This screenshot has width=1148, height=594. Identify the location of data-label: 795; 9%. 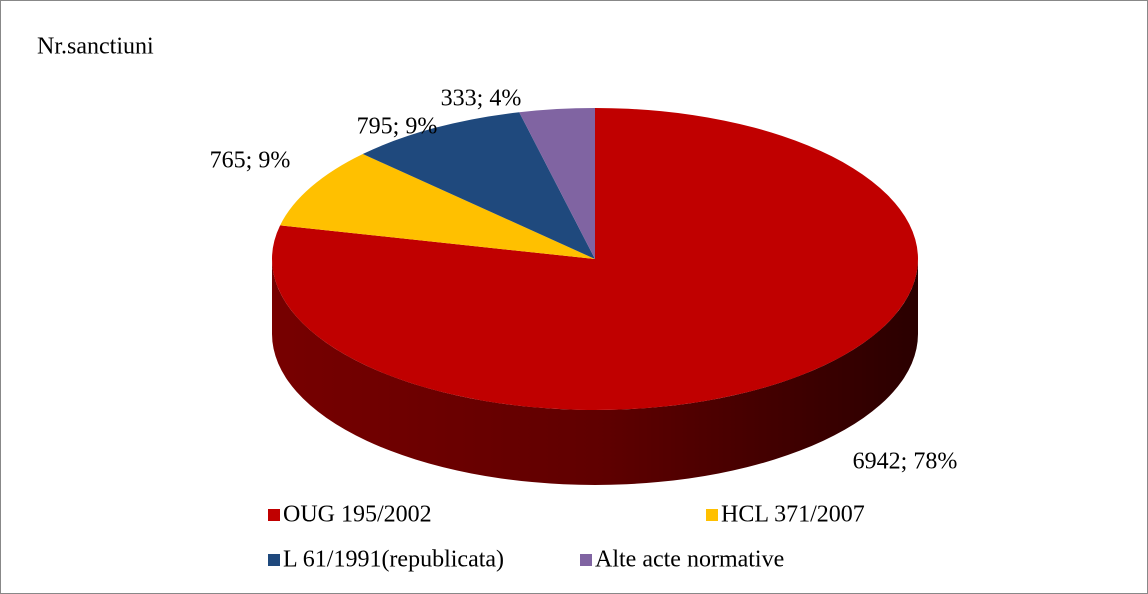
(397, 127).